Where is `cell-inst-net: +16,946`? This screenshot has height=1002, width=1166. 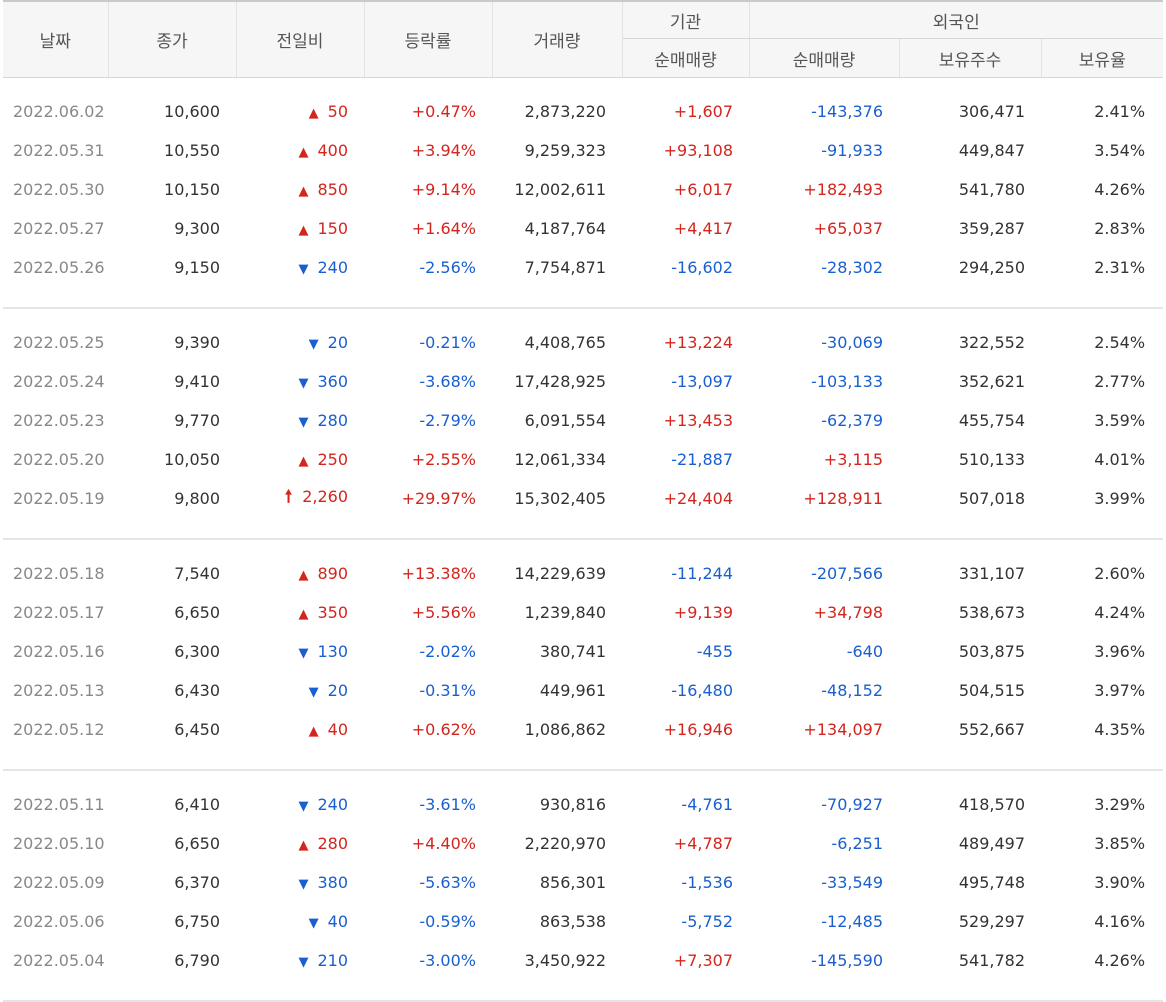 cell-inst-net: +16,946 is located at coordinates (685, 729).